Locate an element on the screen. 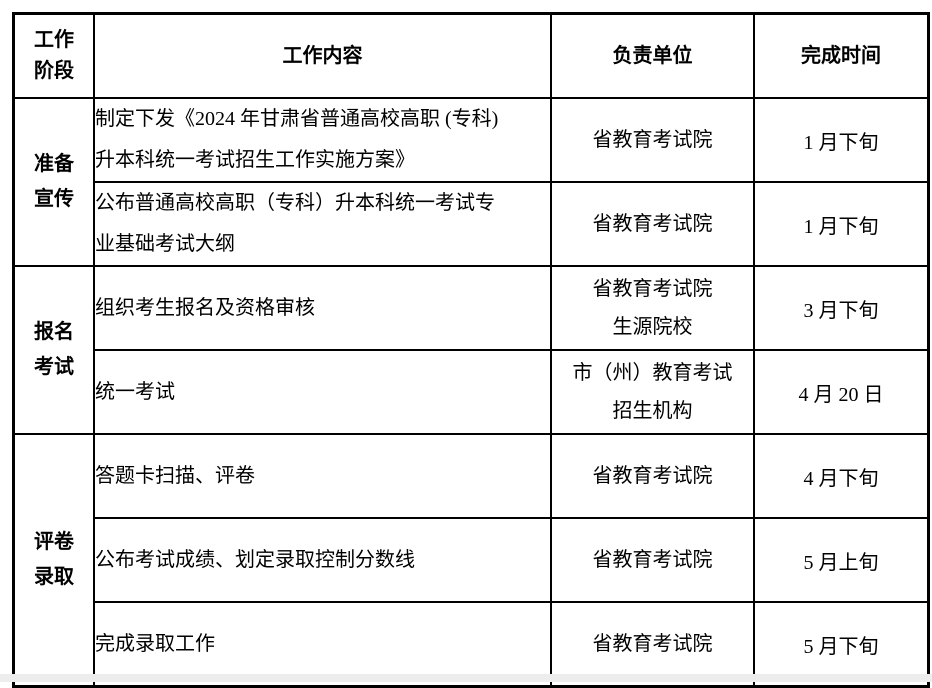  content-cell: 答题卡扫描、评卷 is located at coordinates (322, 476).